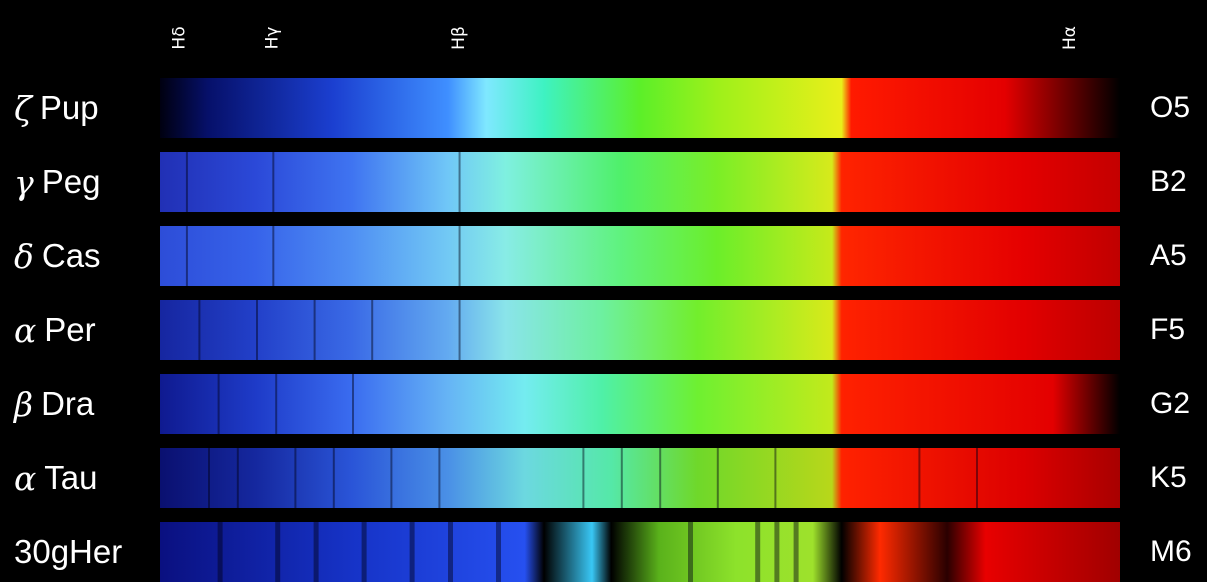 This screenshot has width=1207, height=582. I want to click on line-label-hbeta: Hβ, so click(458, 38).